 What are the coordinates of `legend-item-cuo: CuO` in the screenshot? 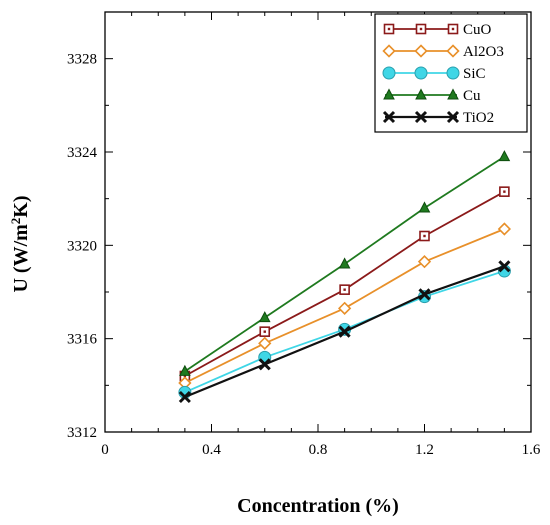 It's located at (437, 30).